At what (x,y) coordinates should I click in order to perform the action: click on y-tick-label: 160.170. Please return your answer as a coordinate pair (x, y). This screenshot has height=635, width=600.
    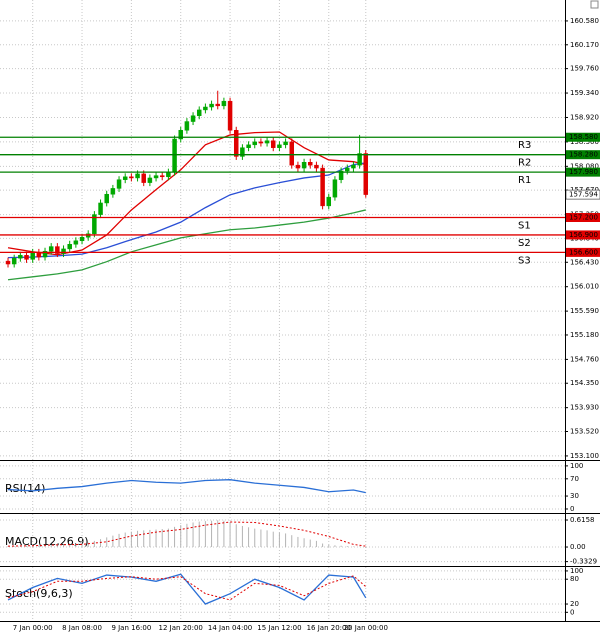
    Looking at the image, I should click on (584, 45).